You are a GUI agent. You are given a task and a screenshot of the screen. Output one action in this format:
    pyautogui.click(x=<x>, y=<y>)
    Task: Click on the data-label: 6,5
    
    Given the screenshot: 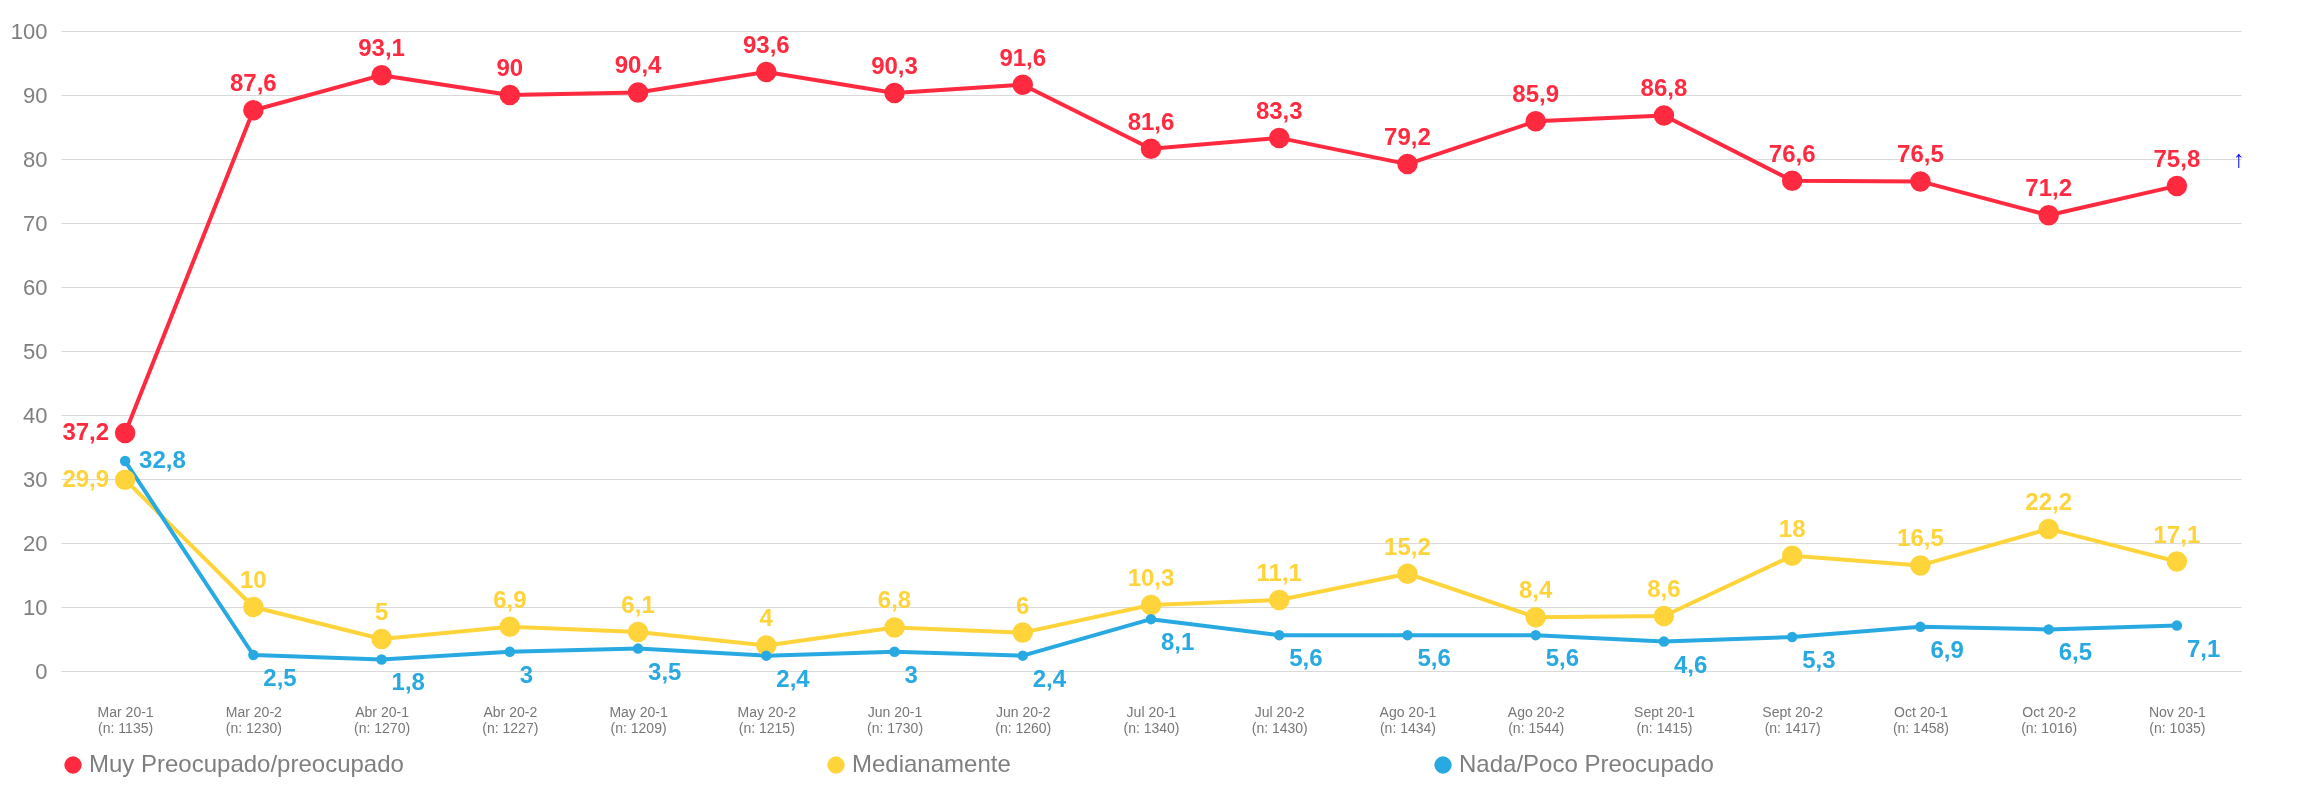 What is the action you would take?
    pyautogui.click(x=2075, y=652)
    